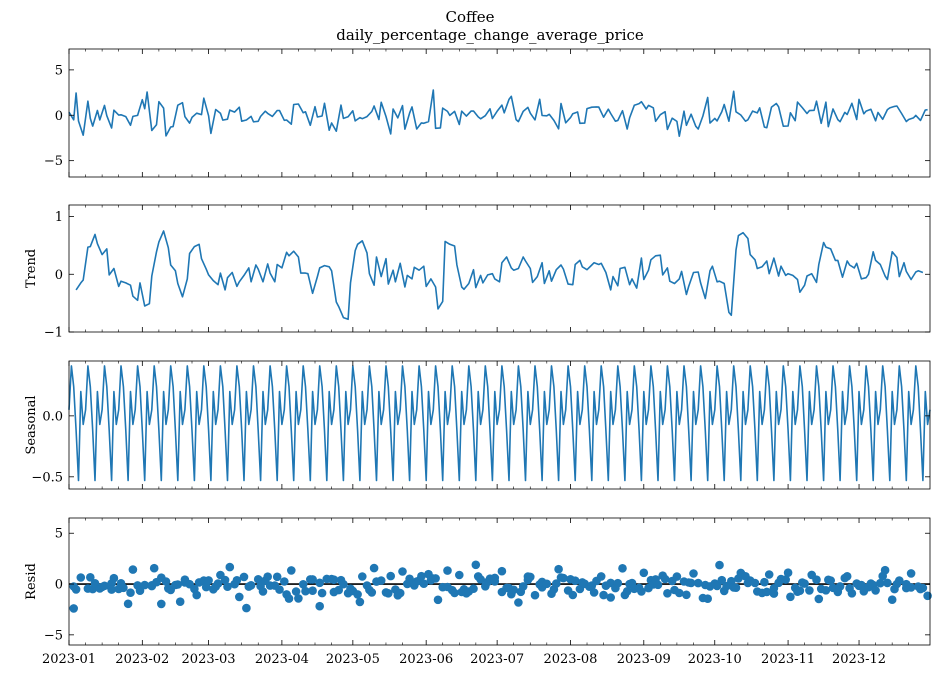  I want to click on xtick-label: 2023-10, so click(715, 659).